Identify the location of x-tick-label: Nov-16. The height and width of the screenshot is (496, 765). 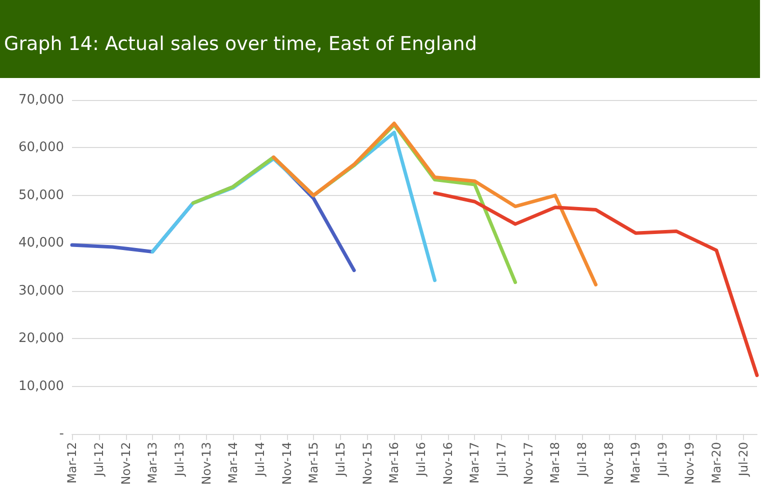
(448, 463).